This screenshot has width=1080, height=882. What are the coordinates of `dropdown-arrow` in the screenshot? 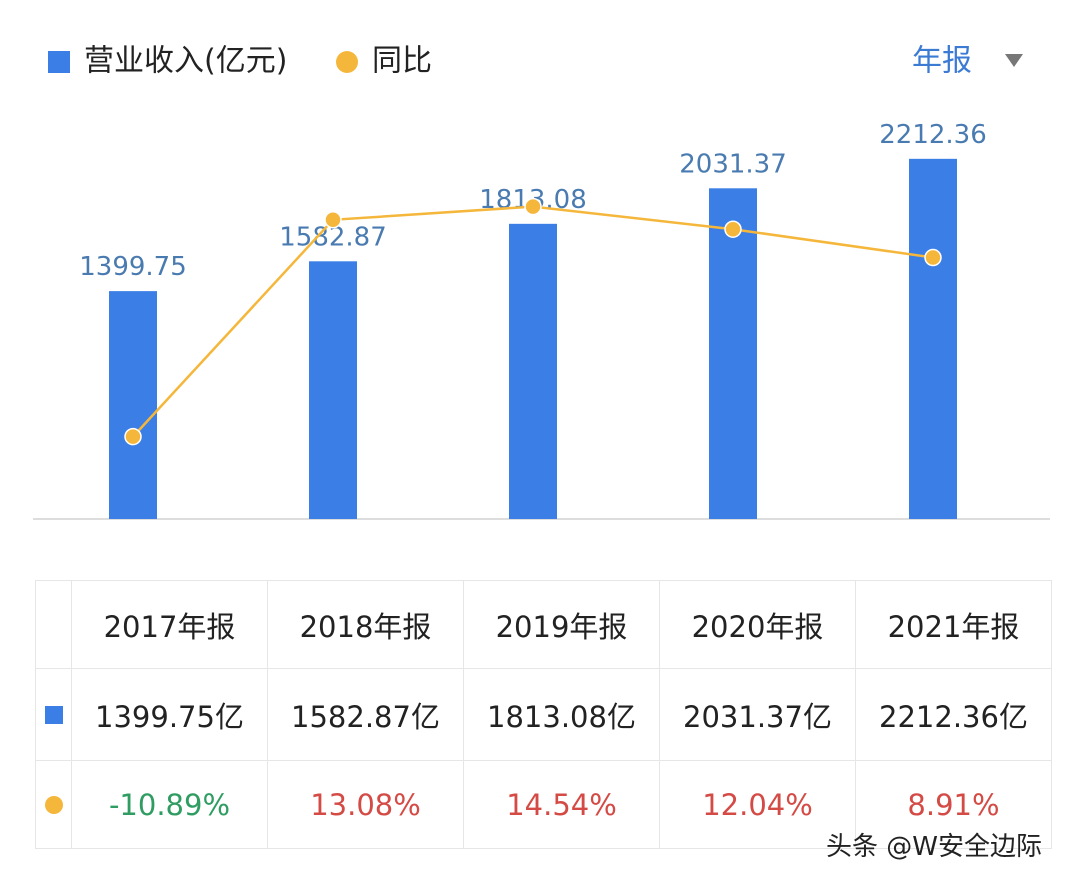 It's located at (1014, 60).